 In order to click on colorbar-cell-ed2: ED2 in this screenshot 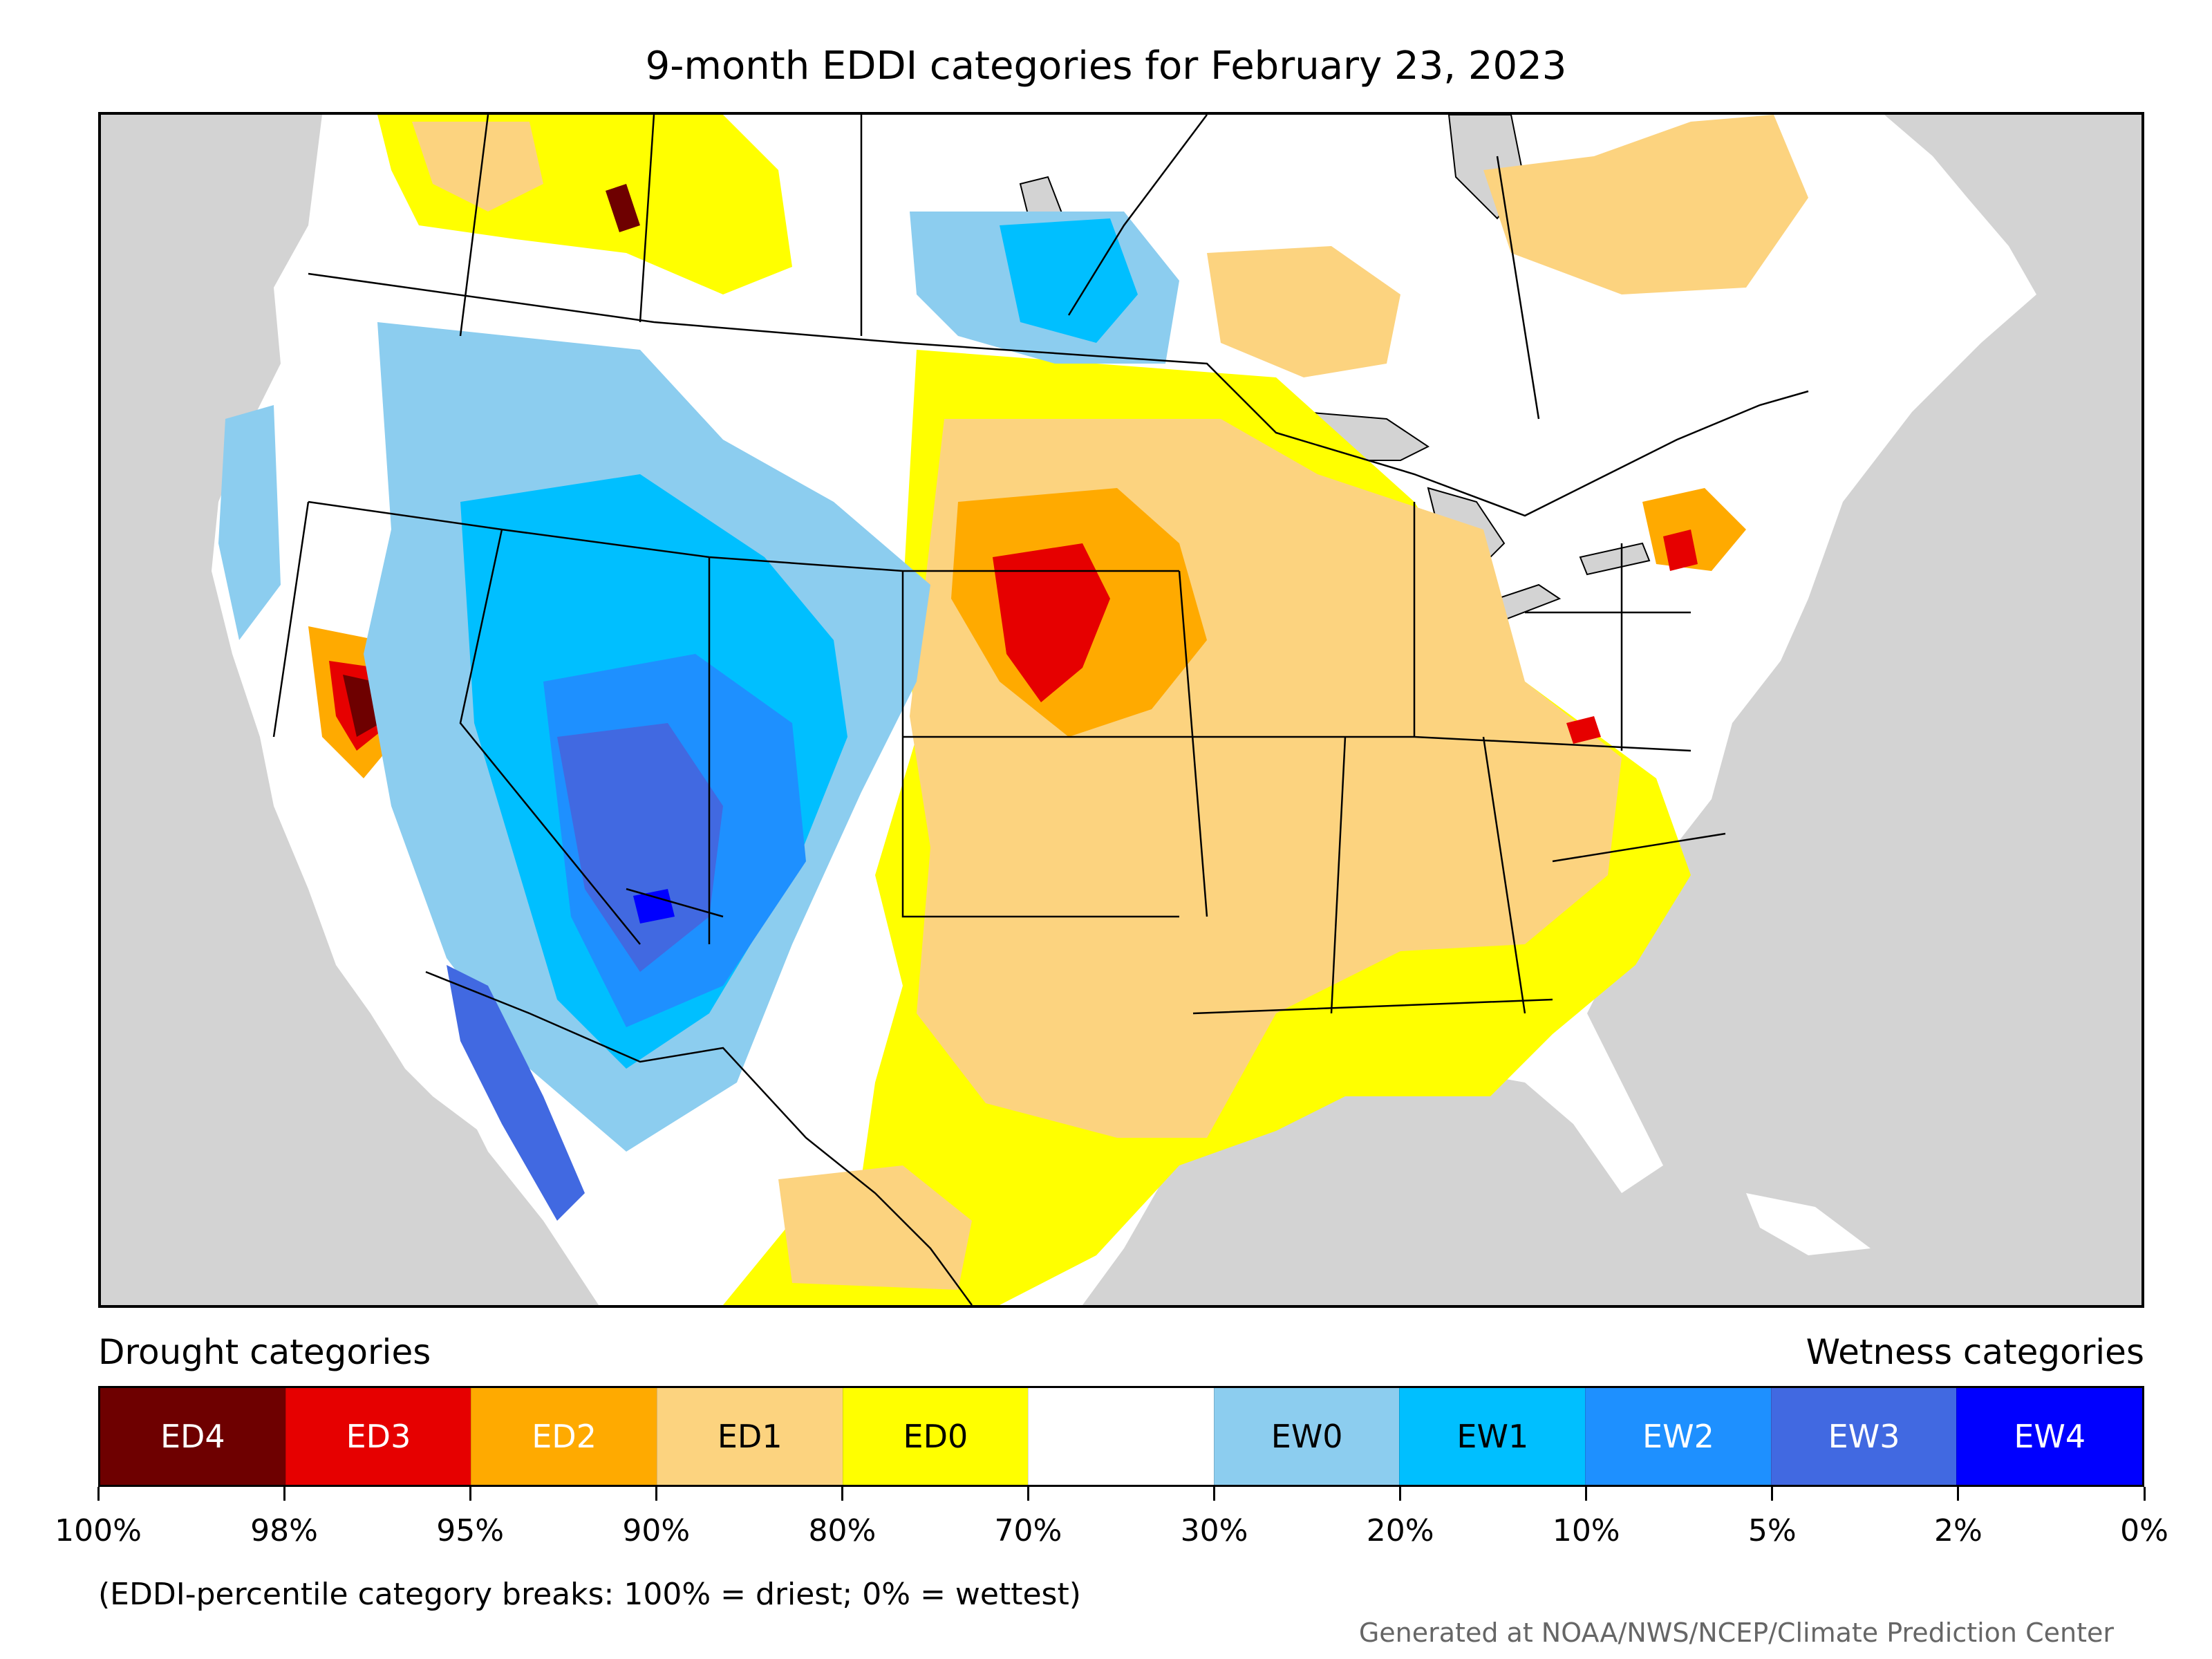, I will do `click(564, 1436)`.